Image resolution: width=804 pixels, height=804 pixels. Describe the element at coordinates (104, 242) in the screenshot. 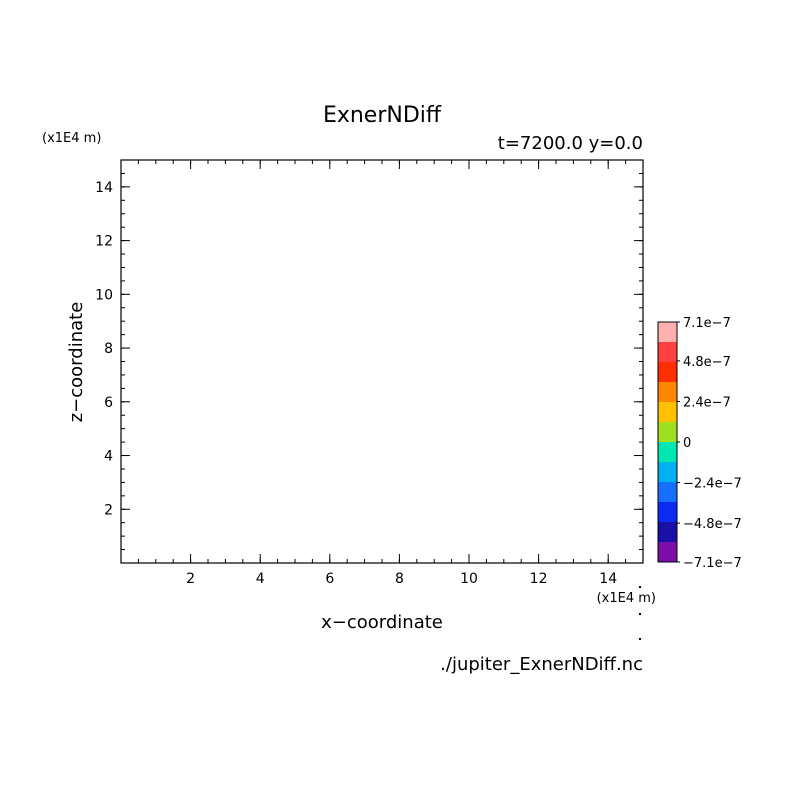

I see `y-tick-label: 12` at that location.